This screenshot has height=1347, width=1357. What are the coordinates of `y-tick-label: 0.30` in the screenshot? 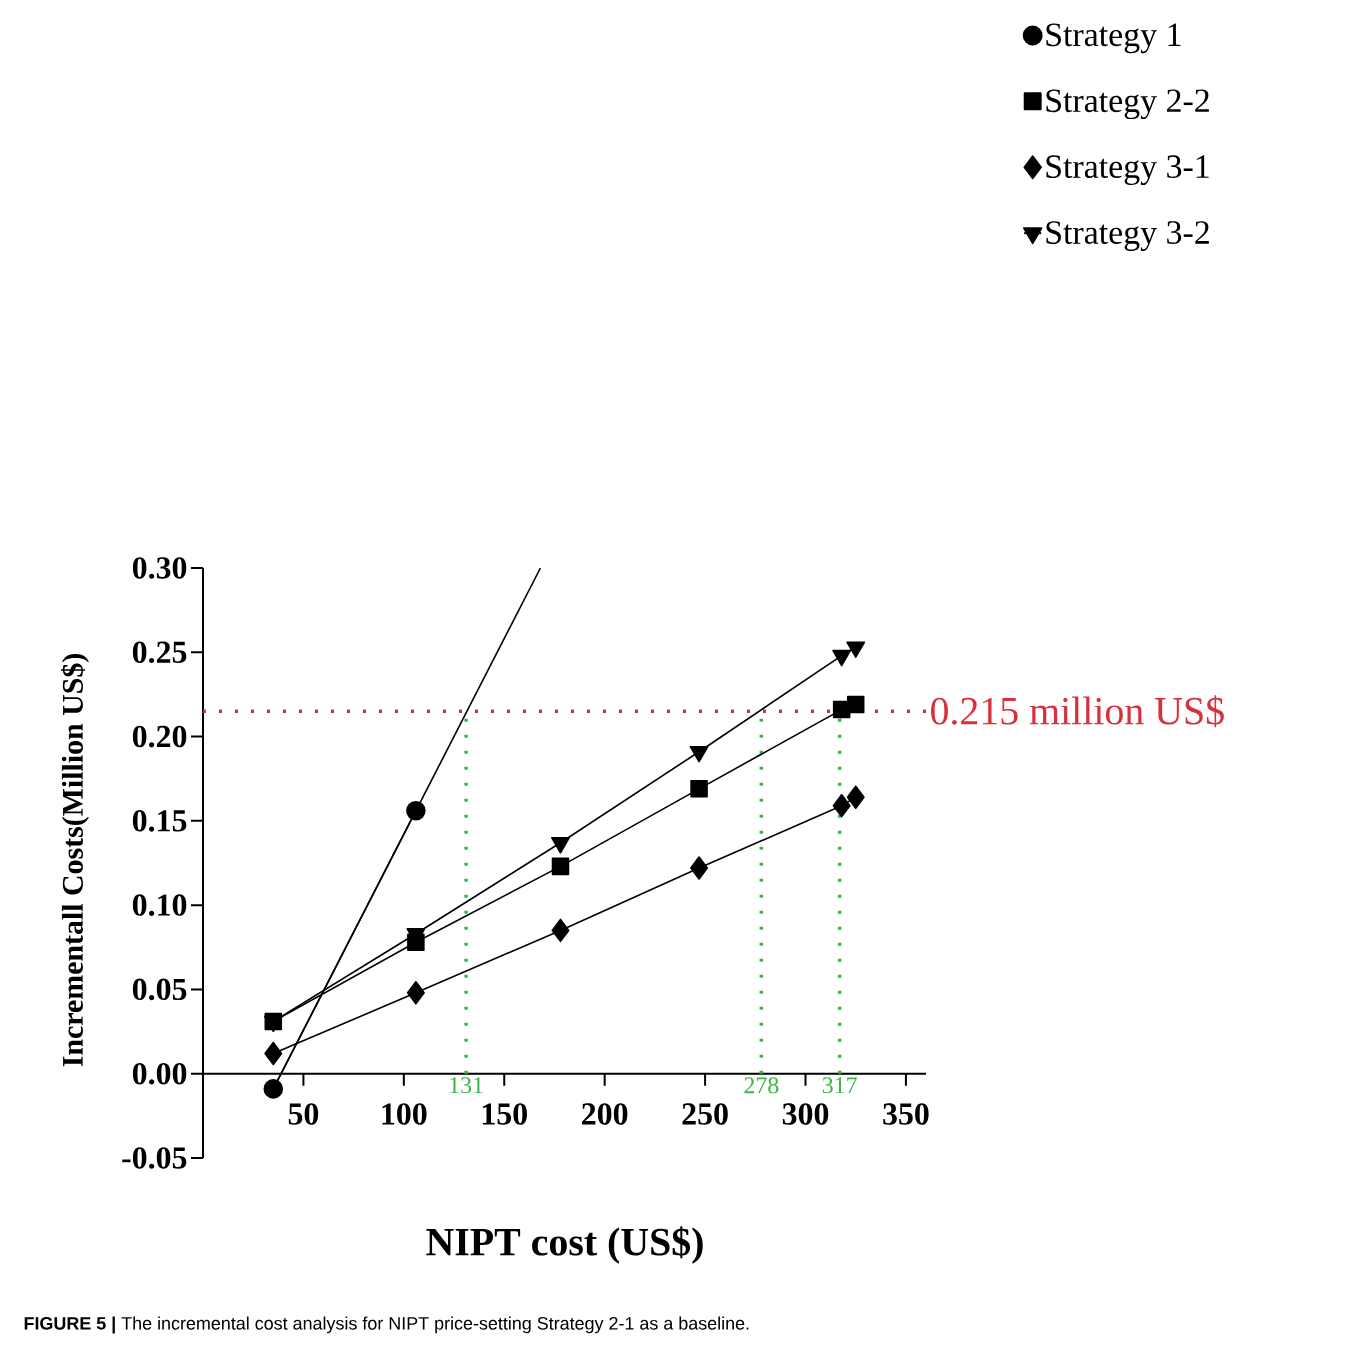 It's located at (159, 568).